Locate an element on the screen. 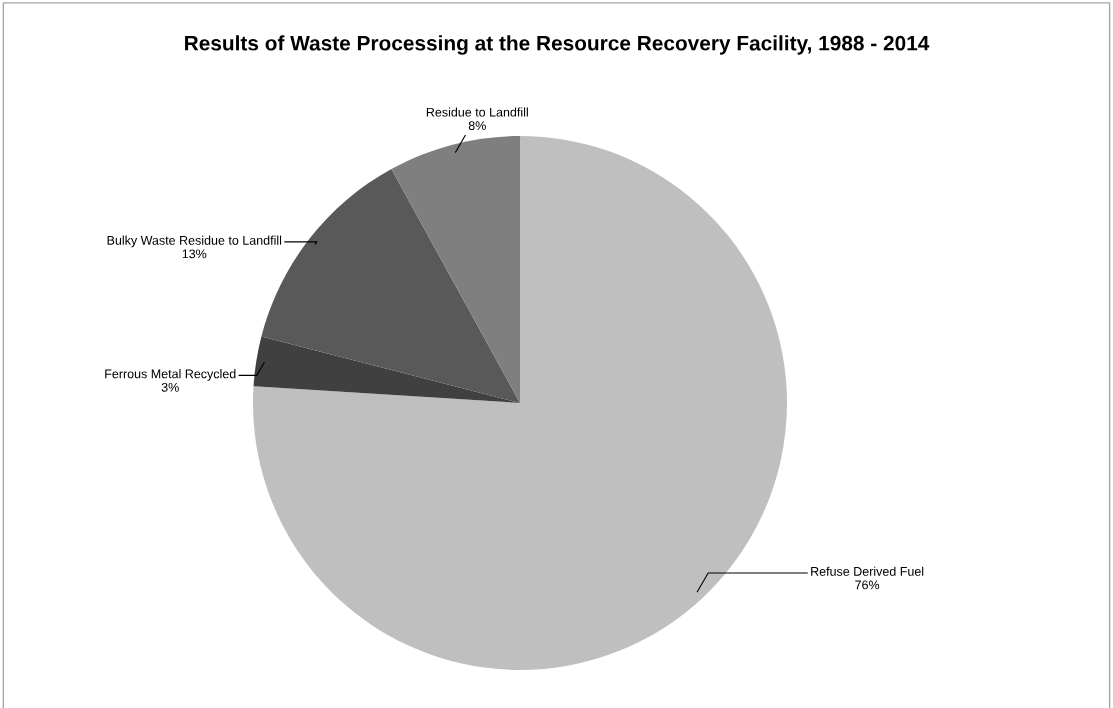 The image size is (1113, 708). chart-title: Results of Waste Processing at the Resource Recovery Facility, 1988 - 2014 is located at coordinates (557, 45).